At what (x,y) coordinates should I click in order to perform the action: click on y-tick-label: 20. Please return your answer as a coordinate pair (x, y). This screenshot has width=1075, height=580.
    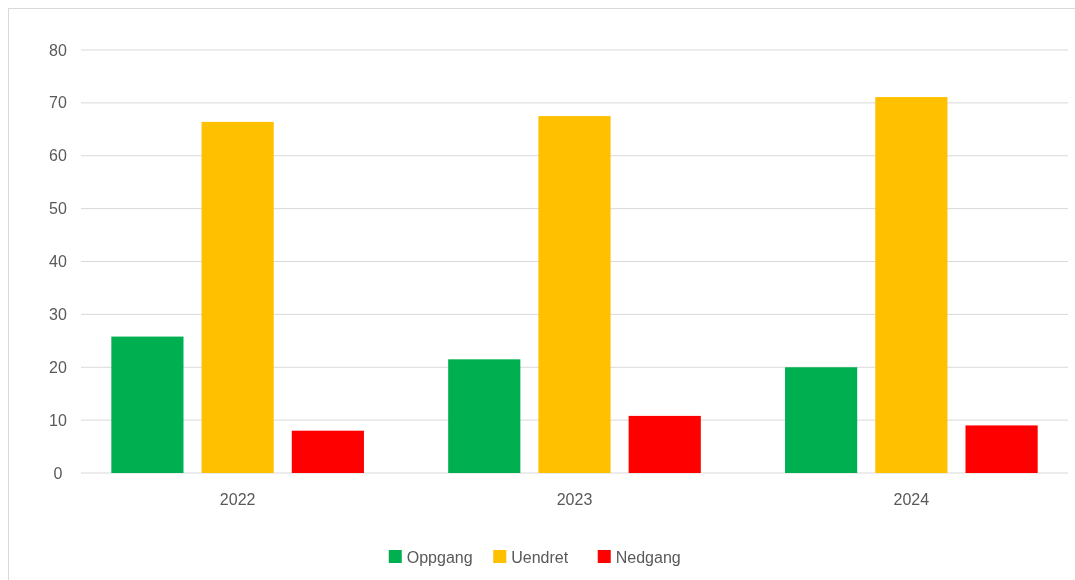
    Looking at the image, I should click on (58, 367).